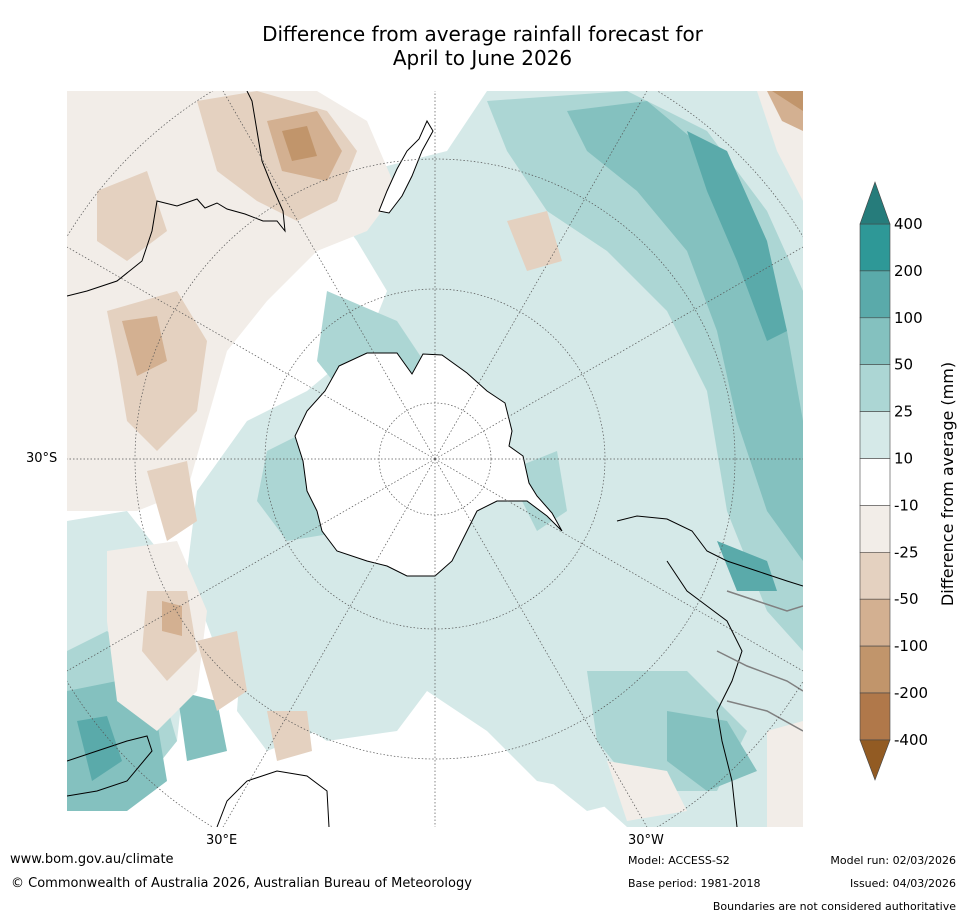 This screenshot has width=965, height=919. Describe the element at coordinates (893, 860) in the screenshot. I see `footer-model-run: Model run: 02/03/2026` at that location.